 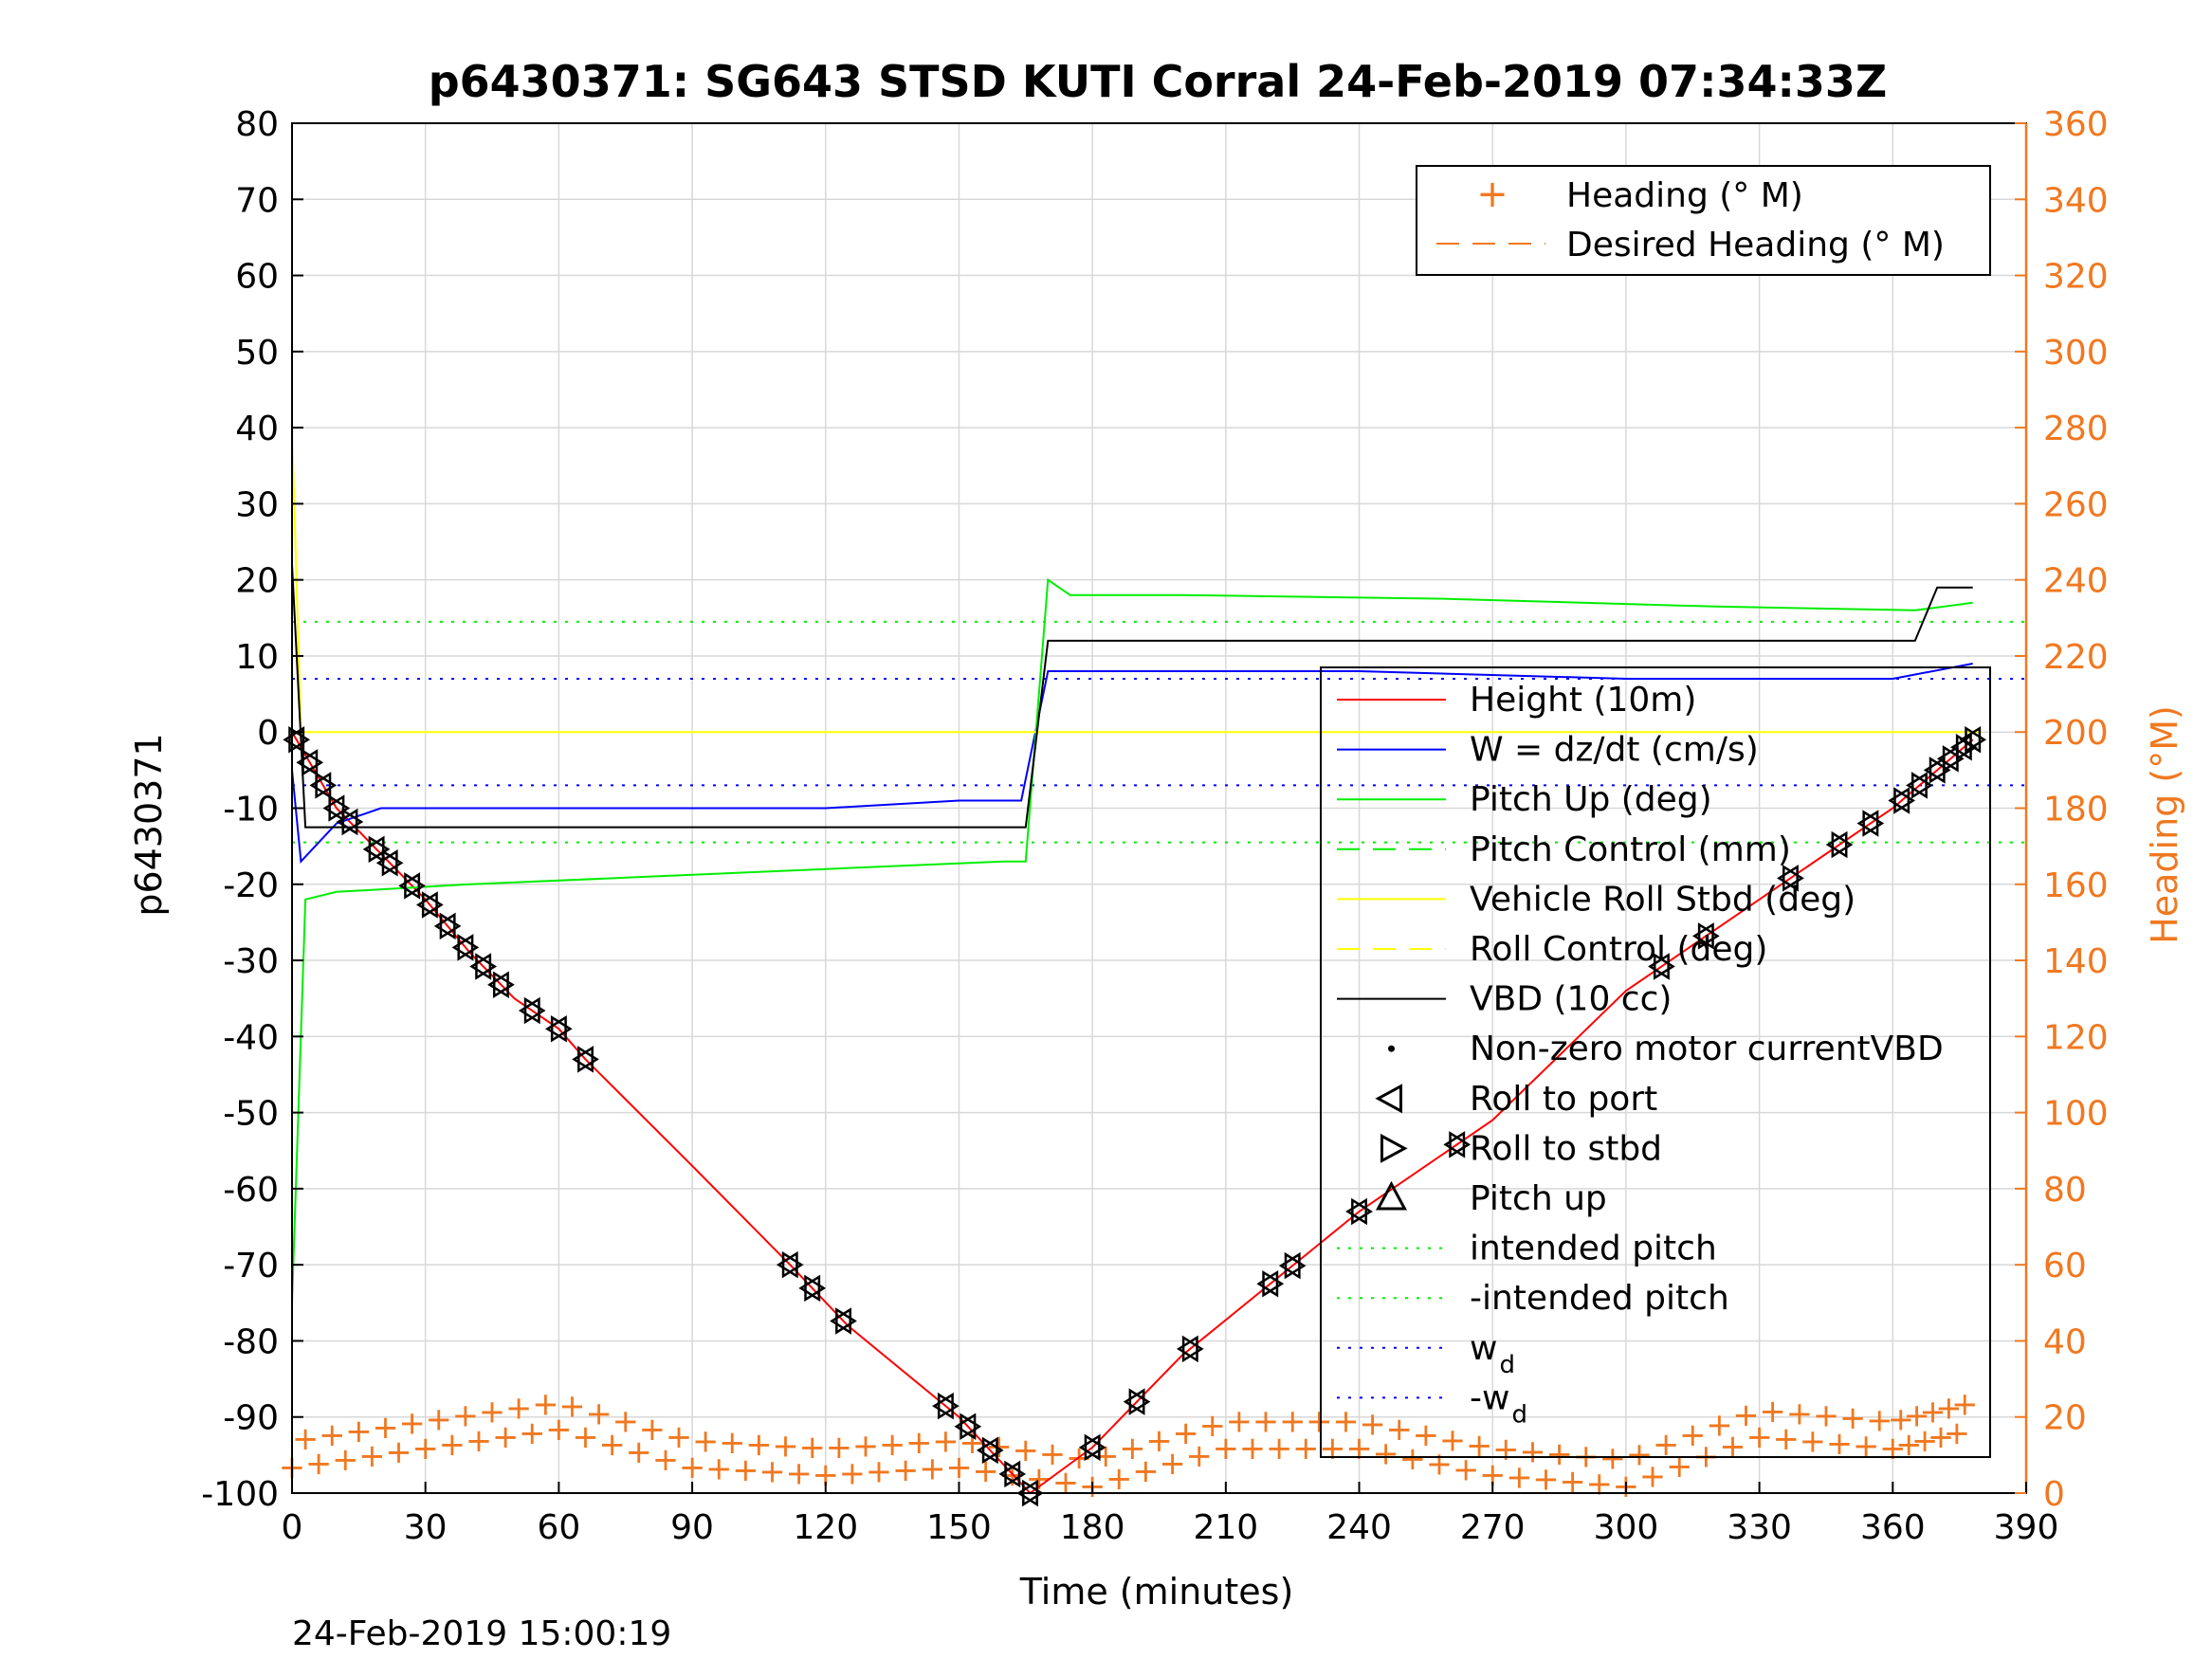 What do you see at coordinates (2076, 124) in the screenshot?
I see `y-tick-right-label: 360` at bounding box center [2076, 124].